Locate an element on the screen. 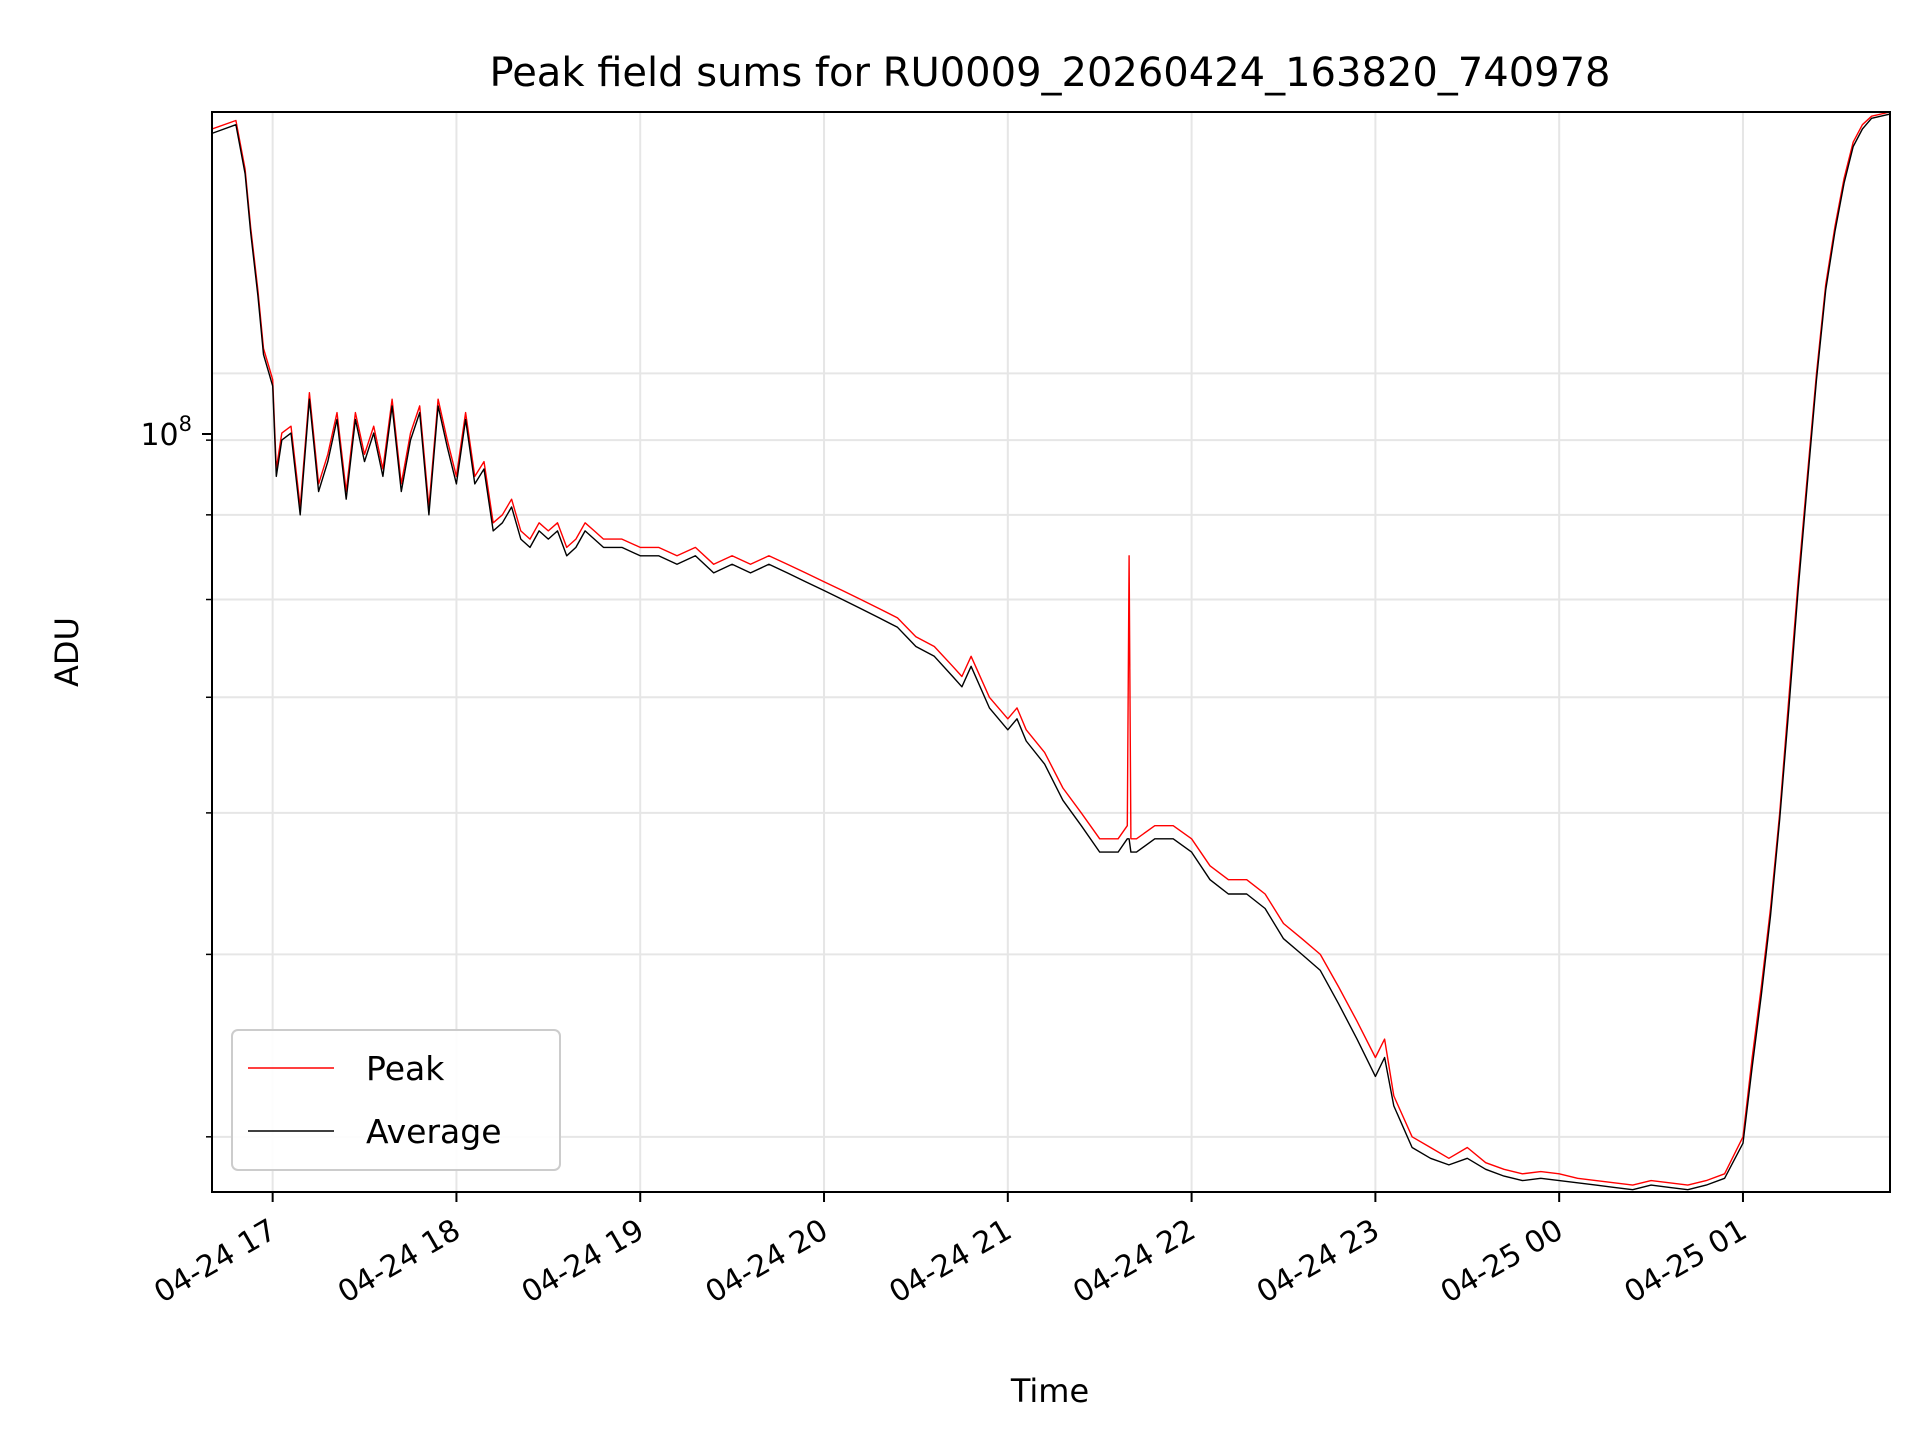  y-axis: 108 is located at coordinates (176, 432).